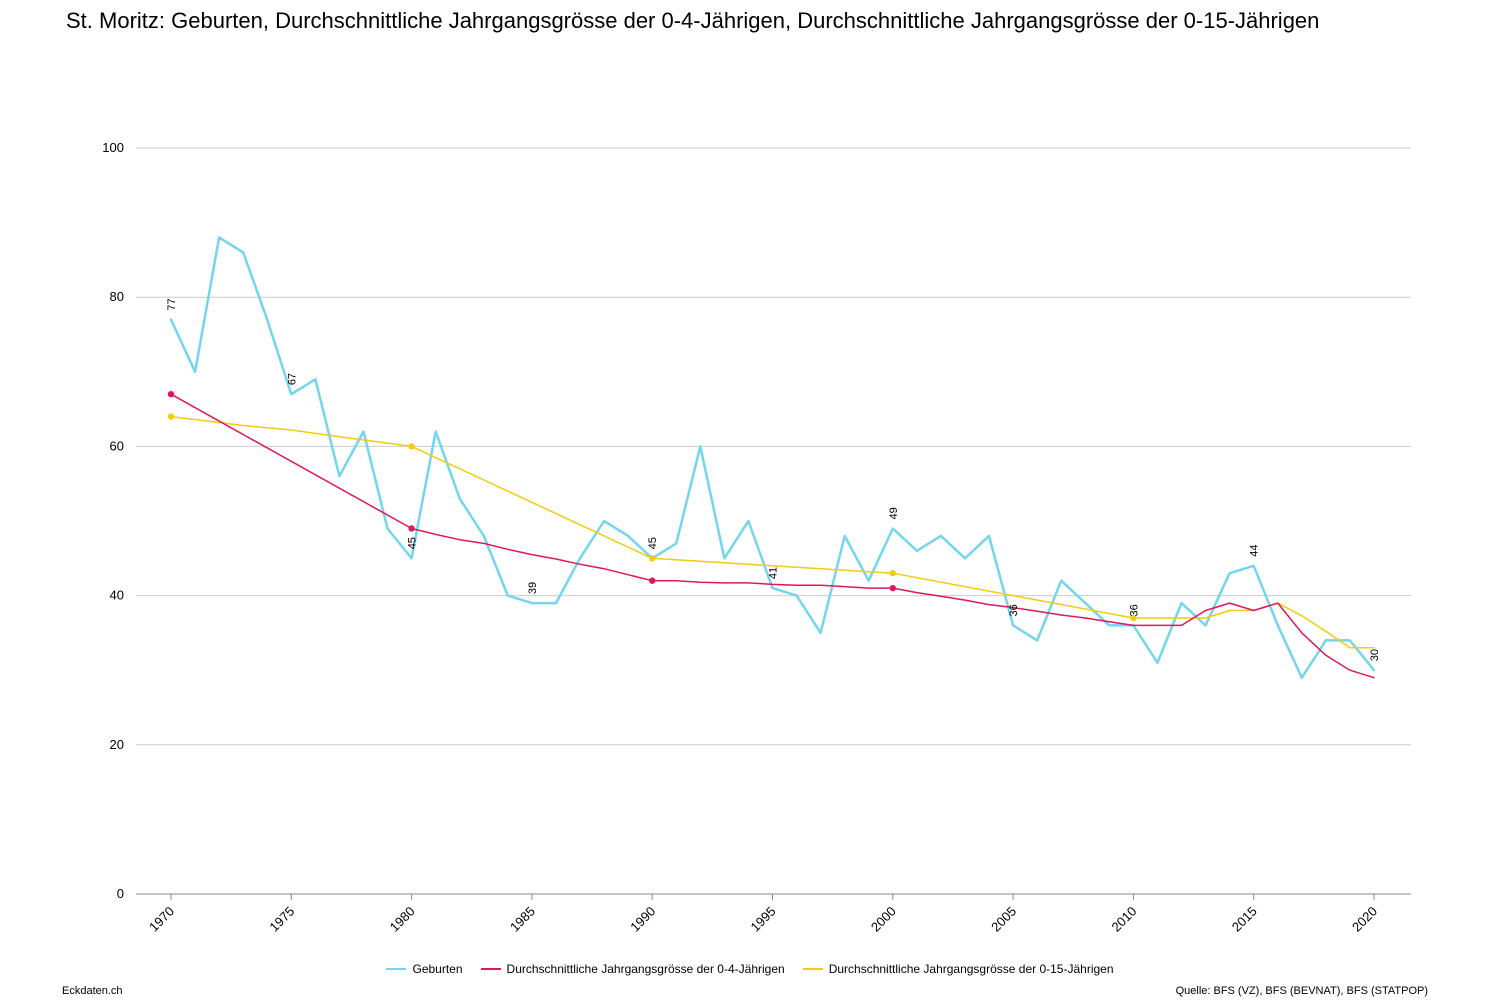 The height and width of the screenshot is (1000, 1500). I want to click on y-tick-label: 40, so click(117, 595).